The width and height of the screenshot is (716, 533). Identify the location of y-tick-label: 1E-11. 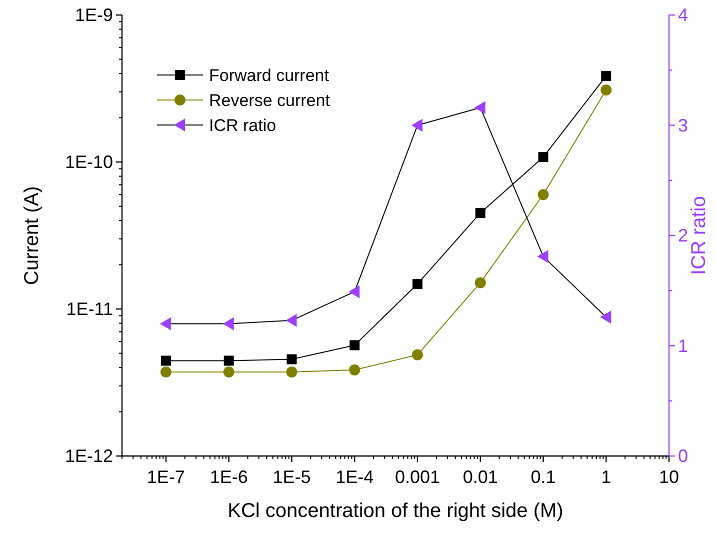
(89, 309).